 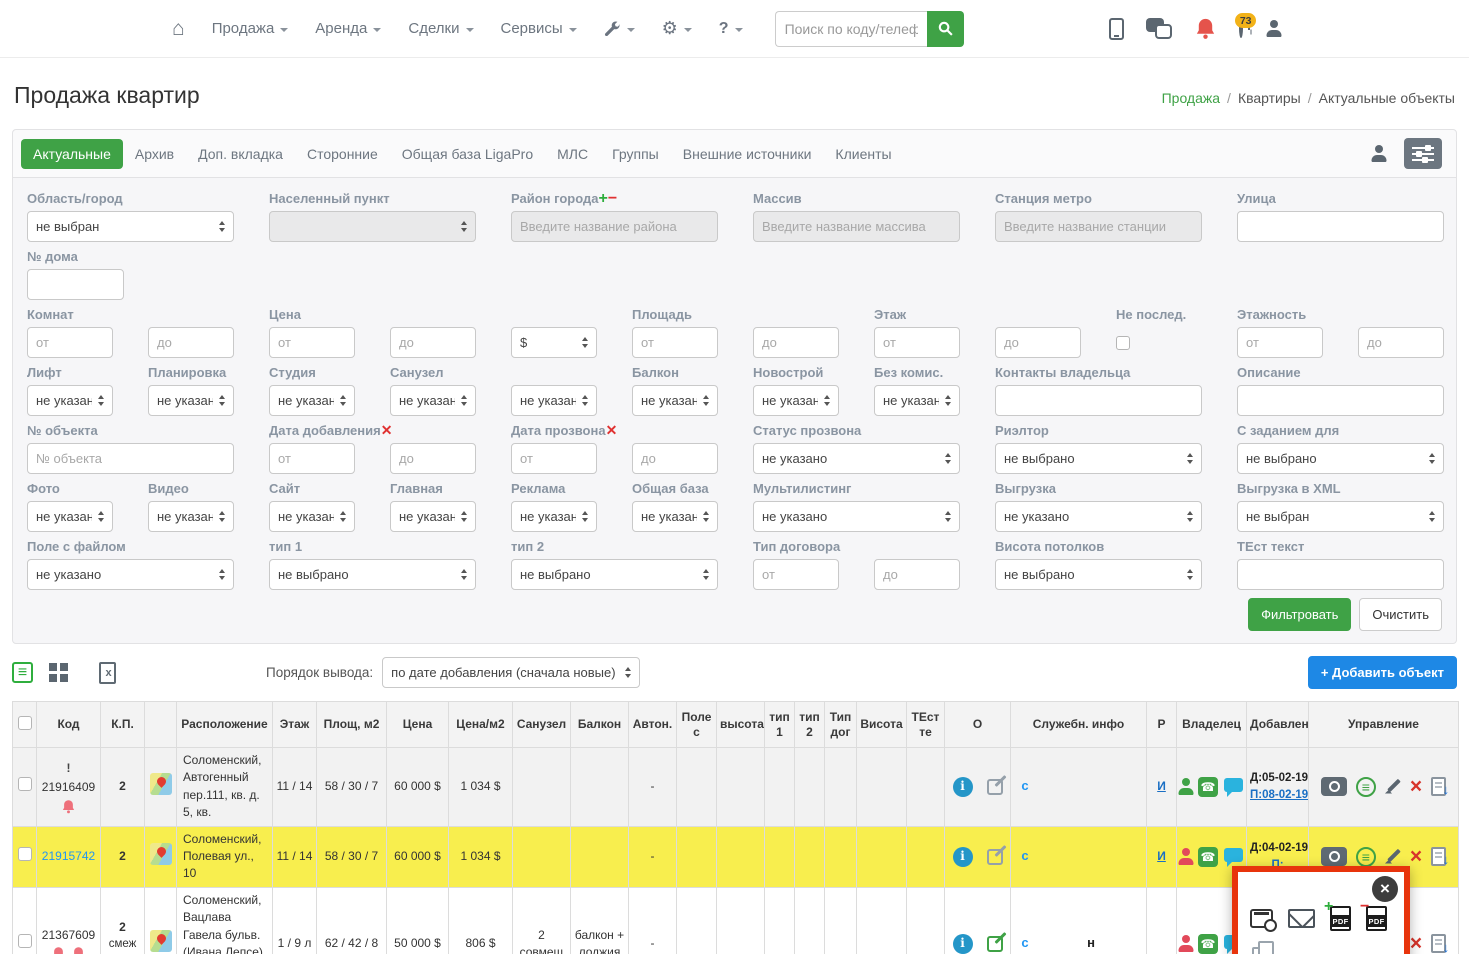 I want to click on house-number-input, so click(x=75, y=284).